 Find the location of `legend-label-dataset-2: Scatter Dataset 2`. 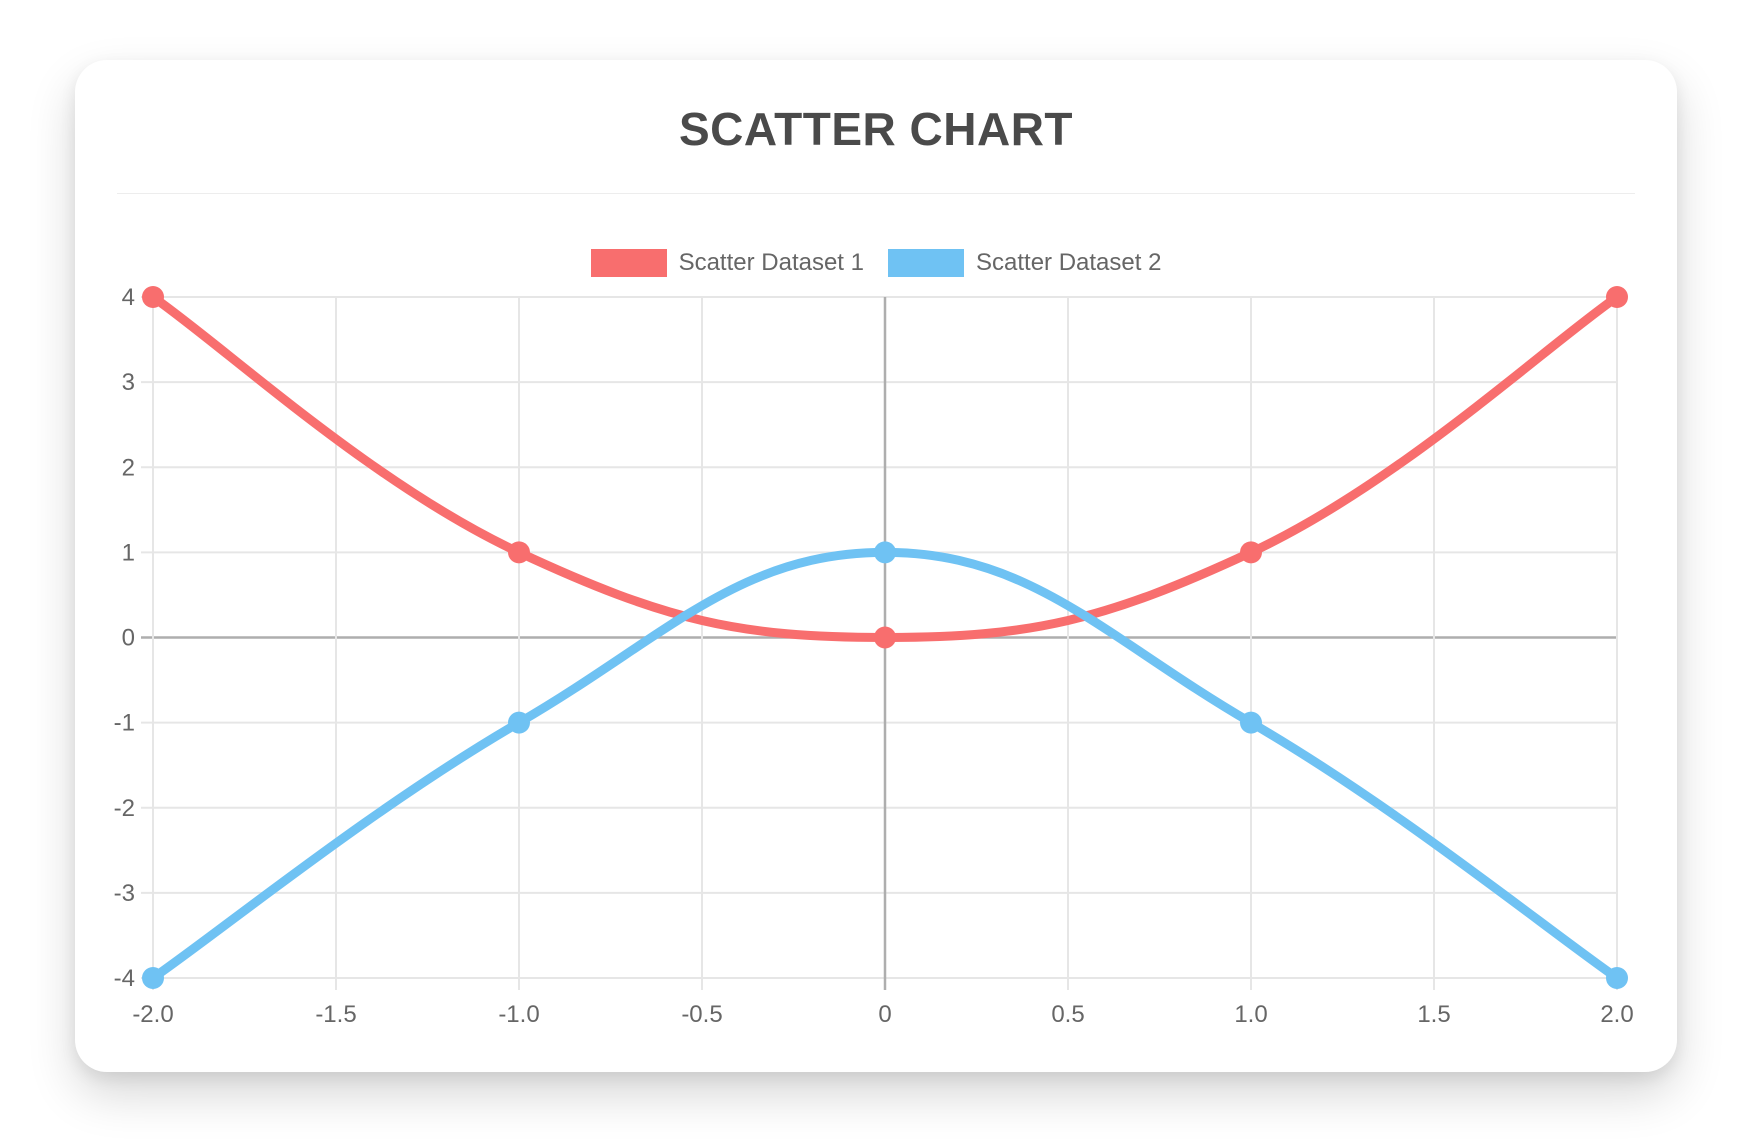

legend-label-dataset-2: Scatter Dataset 2 is located at coordinates (1069, 262).